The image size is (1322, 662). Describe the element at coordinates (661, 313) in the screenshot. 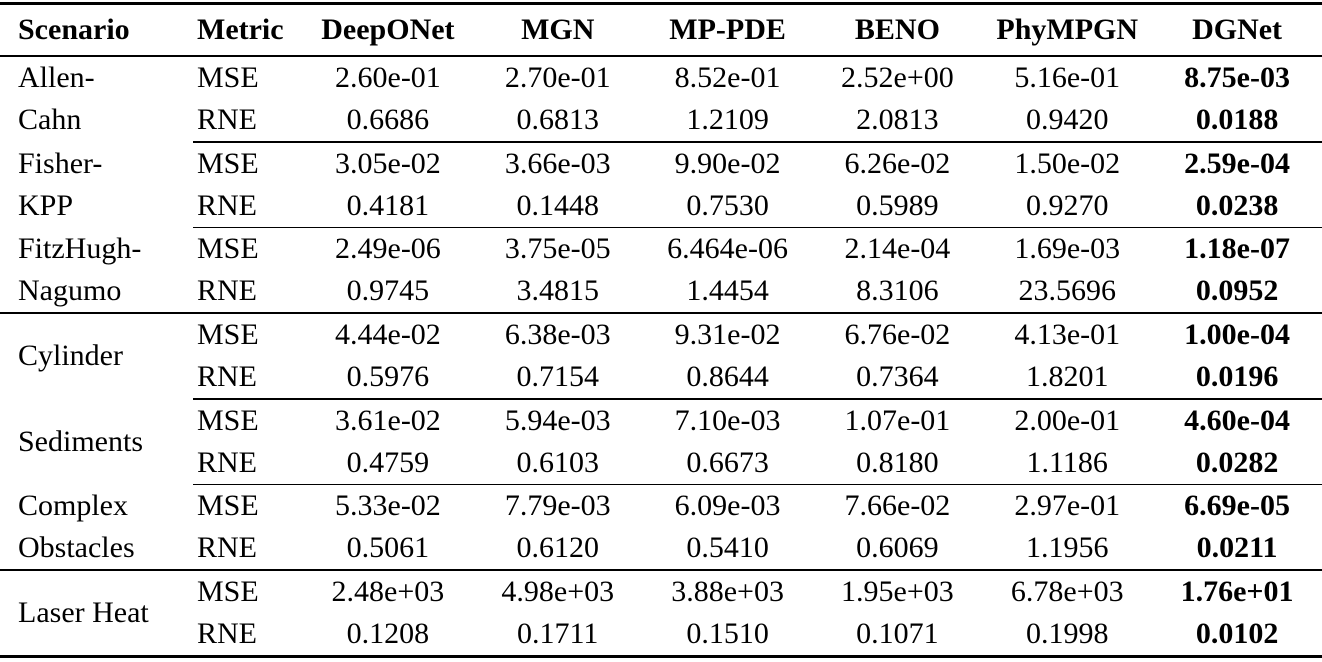

I see `section-rule` at that location.